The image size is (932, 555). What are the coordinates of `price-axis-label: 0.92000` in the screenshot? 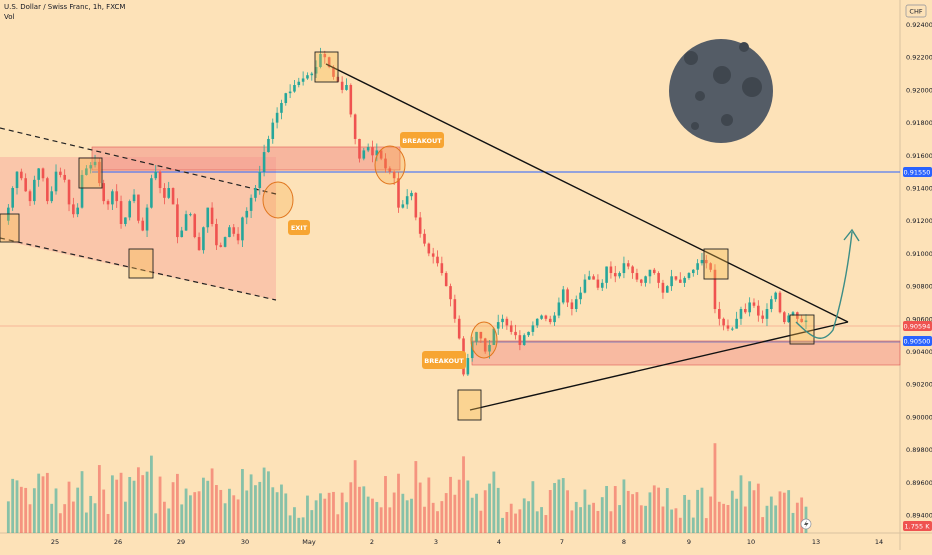 It's located at (919, 90).